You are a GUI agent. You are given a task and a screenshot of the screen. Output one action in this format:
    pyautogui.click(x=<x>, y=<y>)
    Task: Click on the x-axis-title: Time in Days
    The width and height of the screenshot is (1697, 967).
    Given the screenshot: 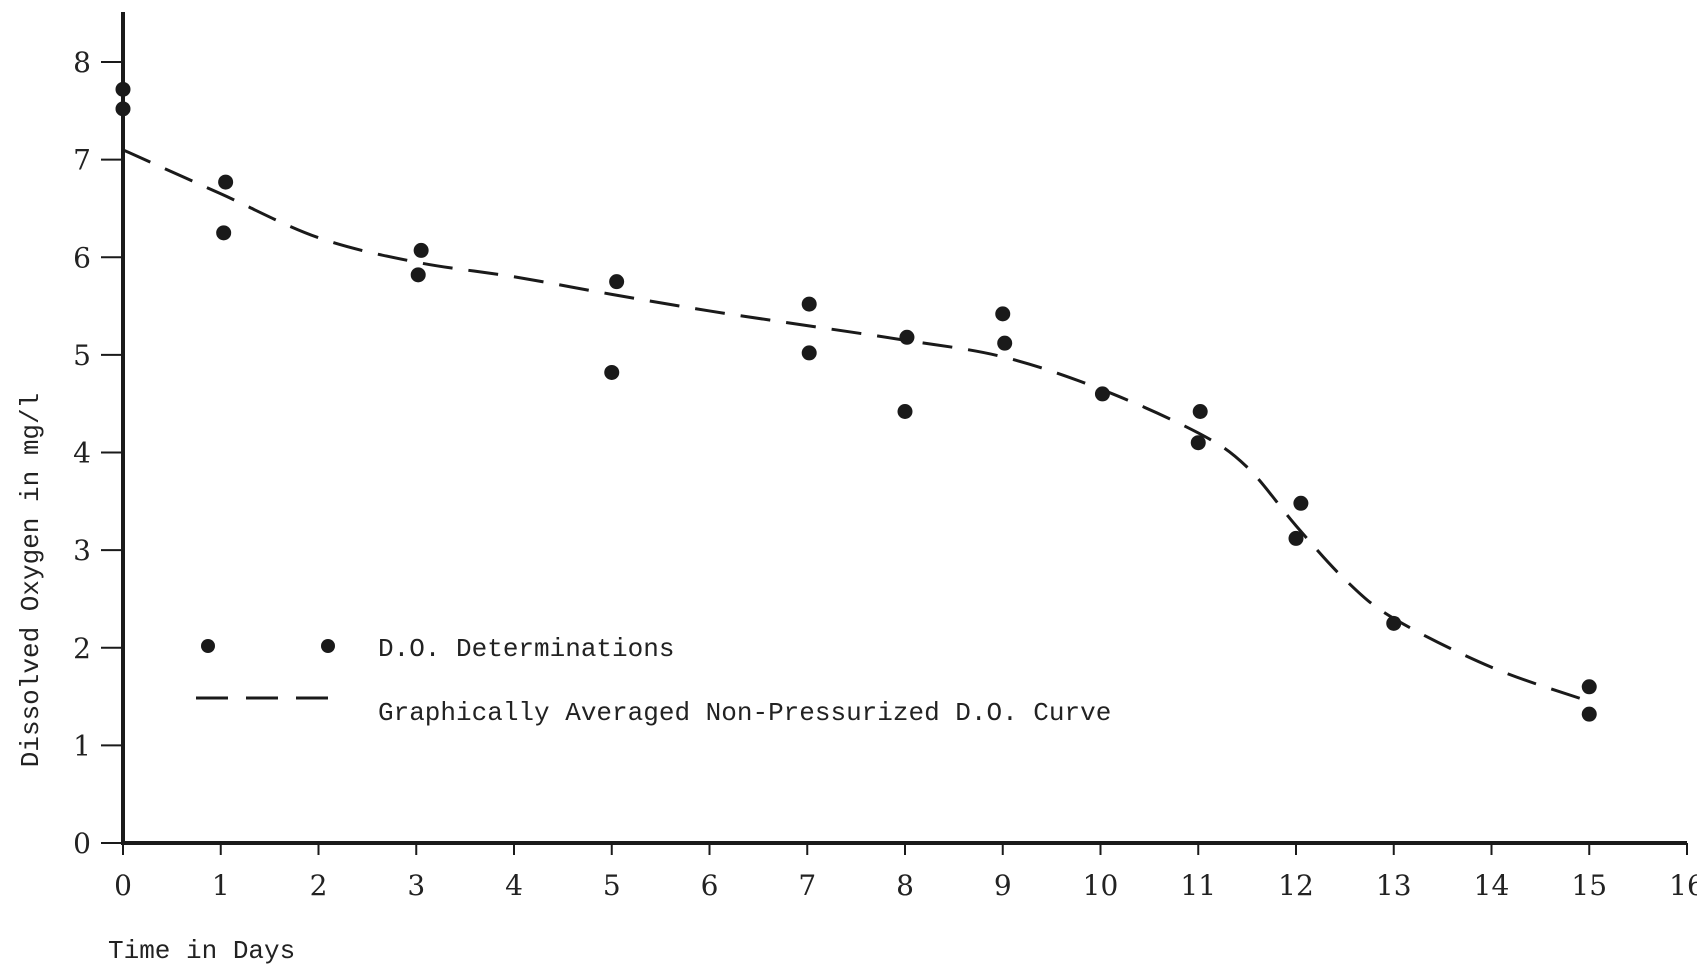 What is the action you would take?
    pyautogui.click(x=201, y=951)
    